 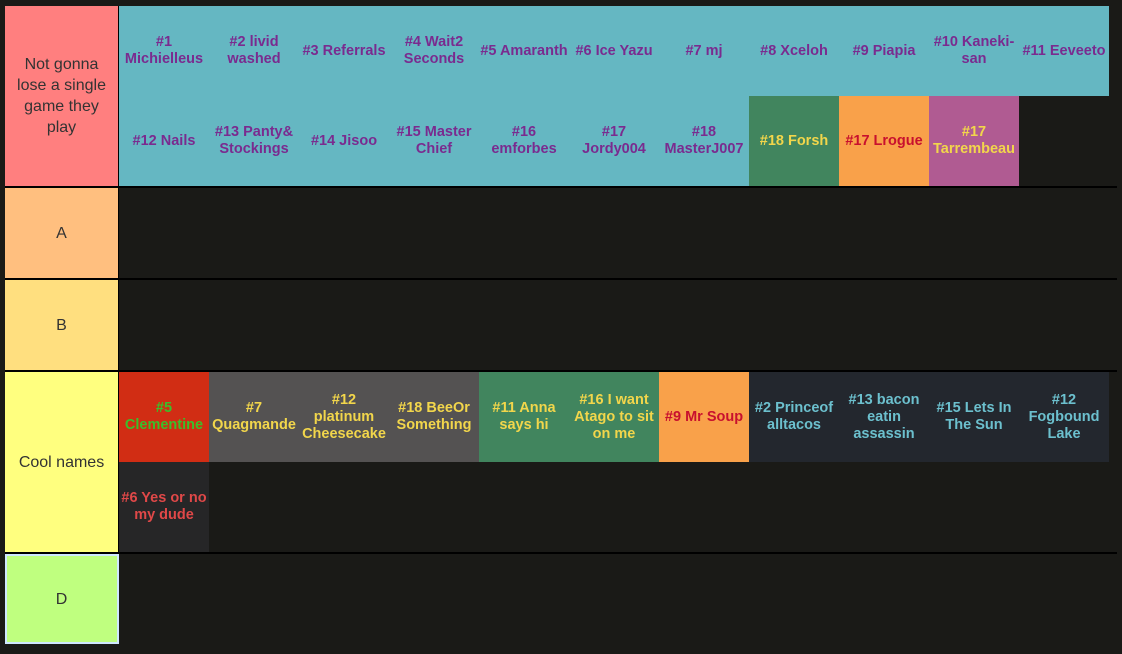 What do you see at coordinates (704, 417) in the screenshot?
I see `tier-item-card: #9 Mr Soup` at bounding box center [704, 417].